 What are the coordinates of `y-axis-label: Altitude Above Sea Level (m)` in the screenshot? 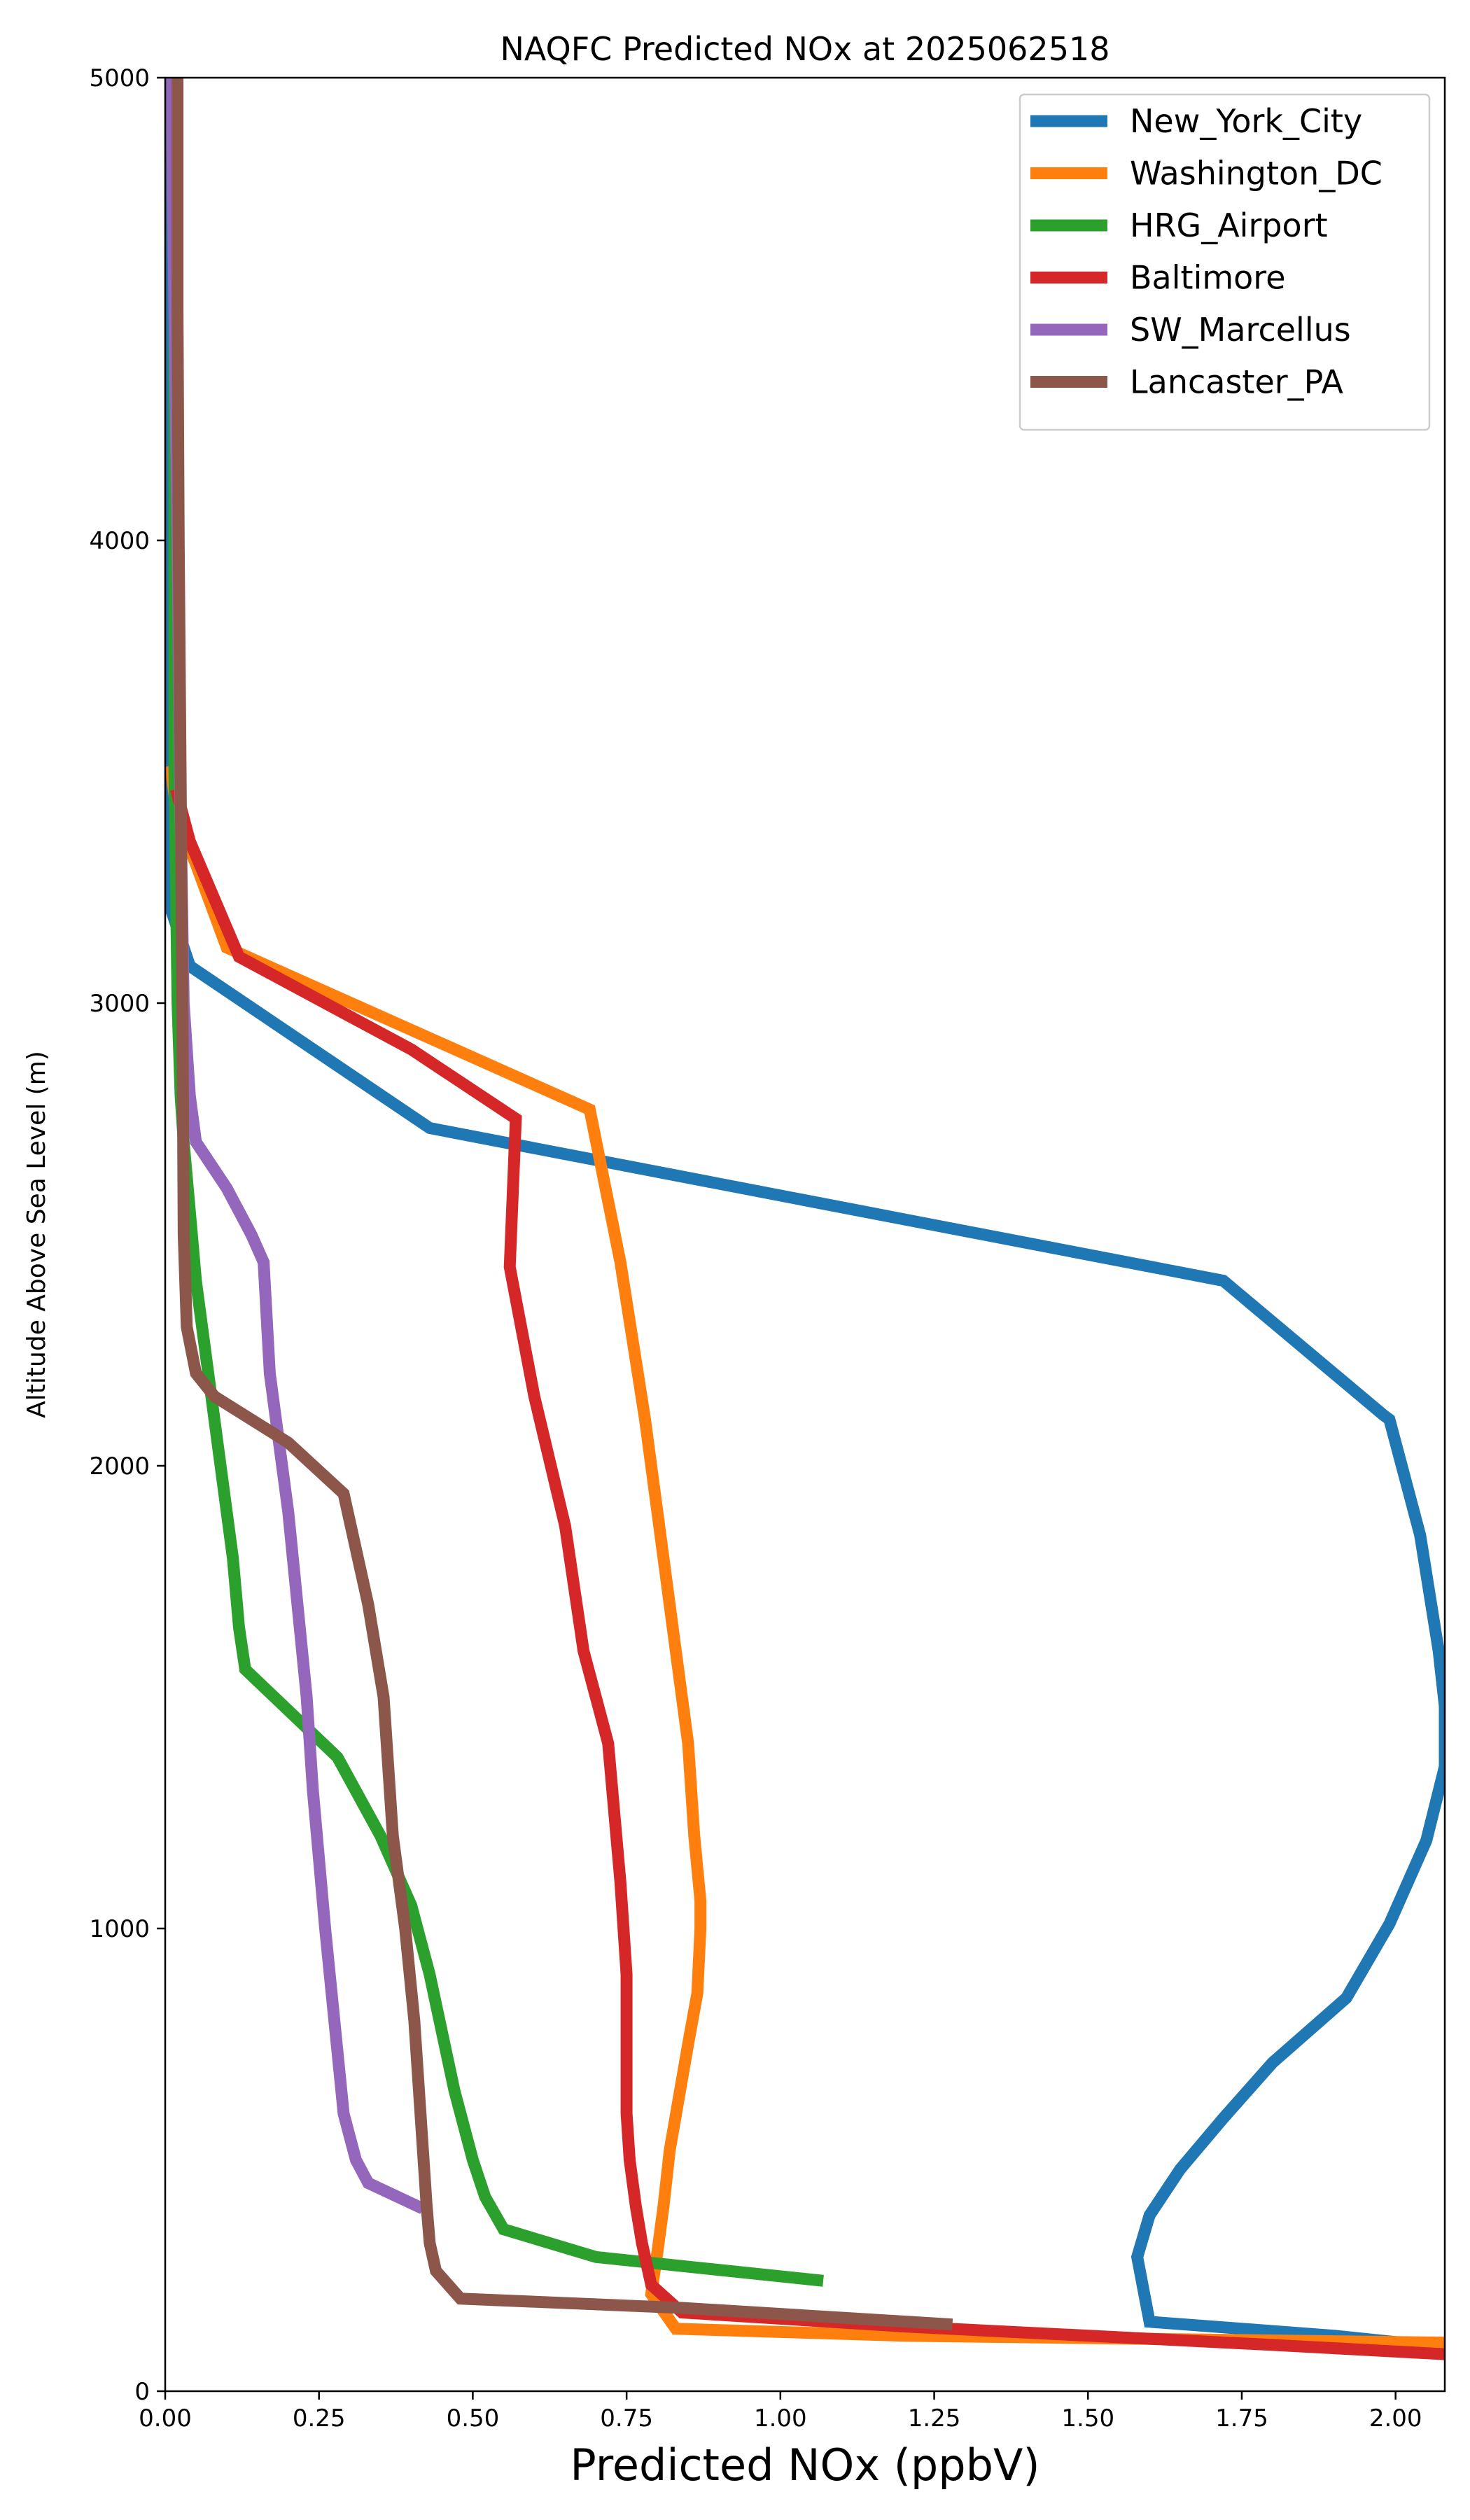 It's located at (36, 1234).